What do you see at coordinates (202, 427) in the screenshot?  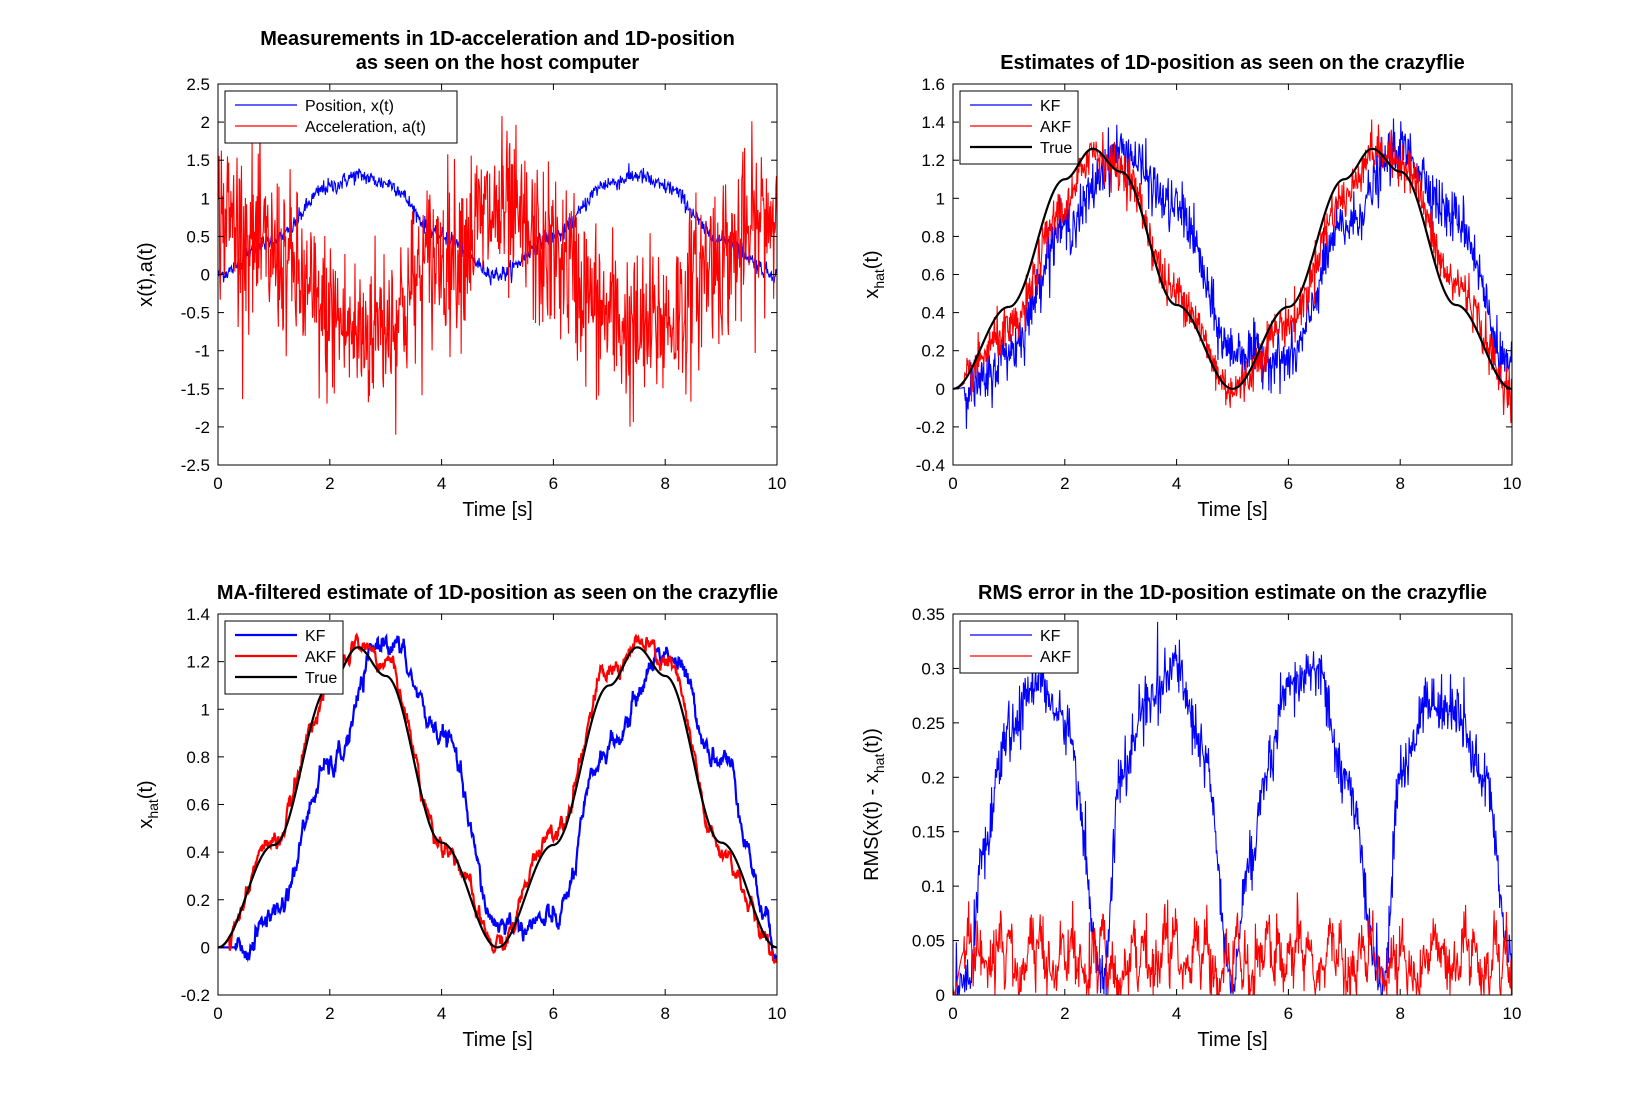 I see `y-tick-label: -2` at bounding box center [202, 427].